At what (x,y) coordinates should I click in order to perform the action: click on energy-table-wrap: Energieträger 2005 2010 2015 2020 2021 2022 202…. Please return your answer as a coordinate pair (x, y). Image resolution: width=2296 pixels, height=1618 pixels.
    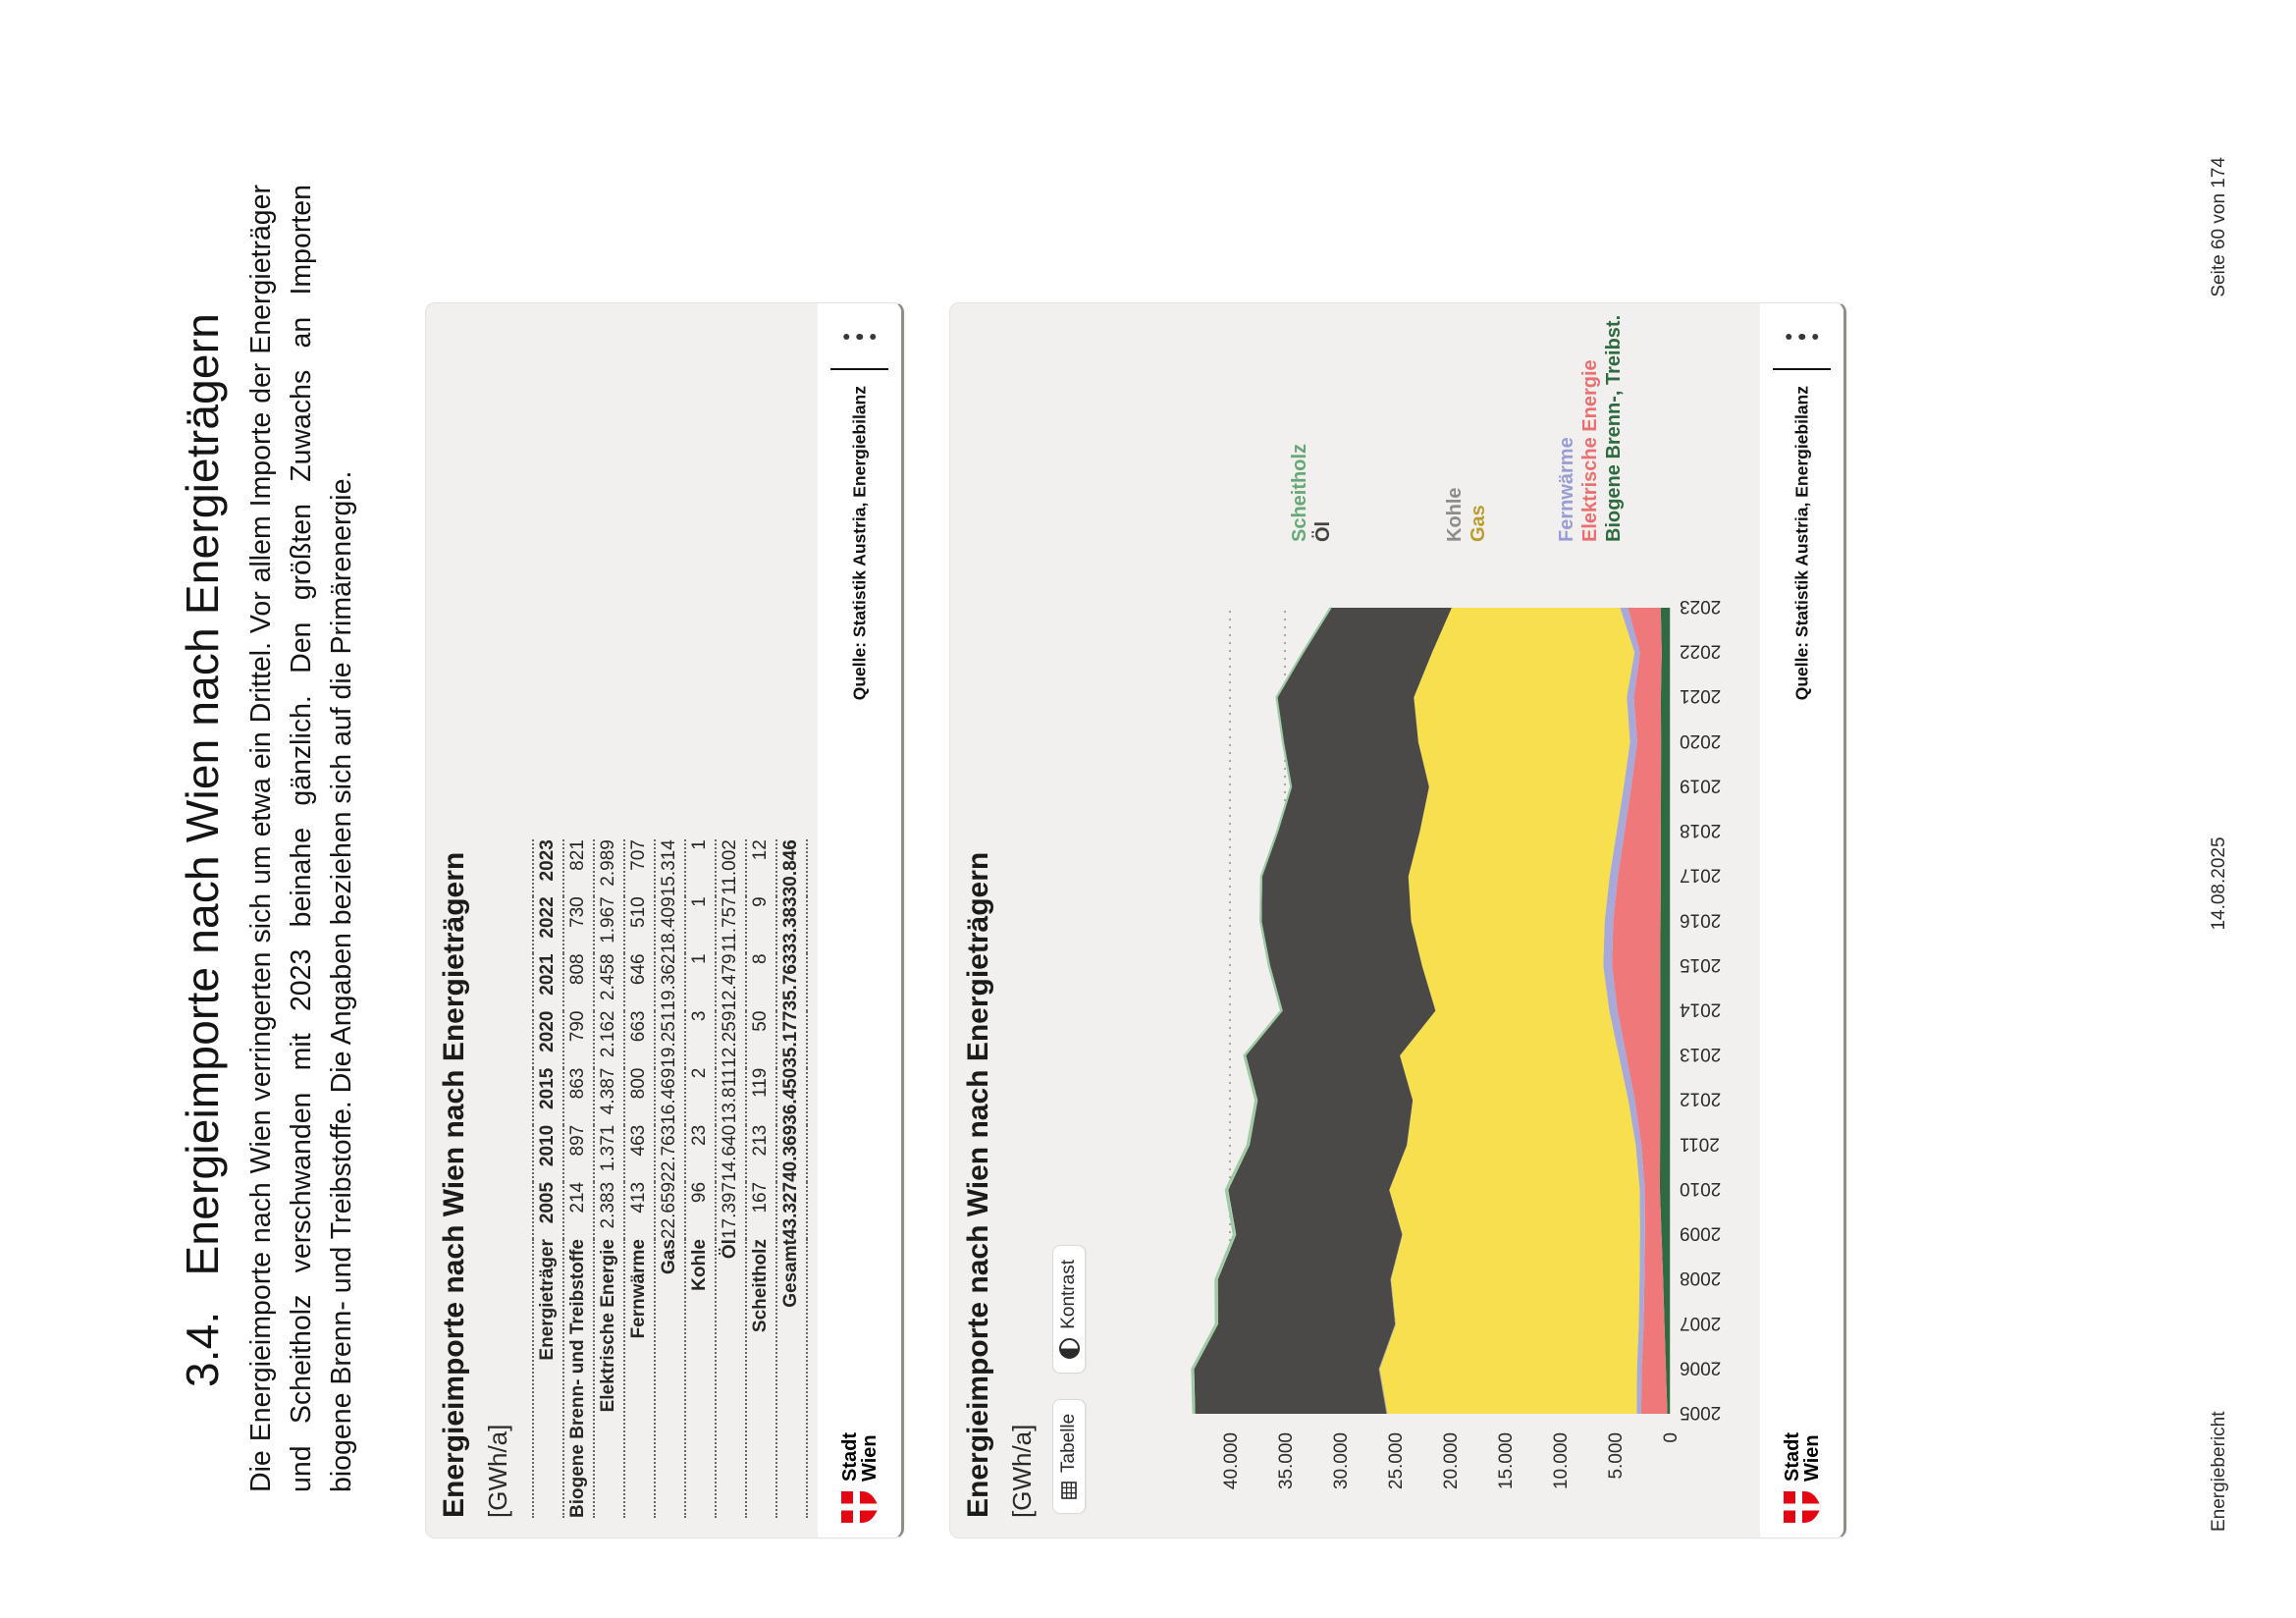
    Looking at the image, I should click on (670, 1178).